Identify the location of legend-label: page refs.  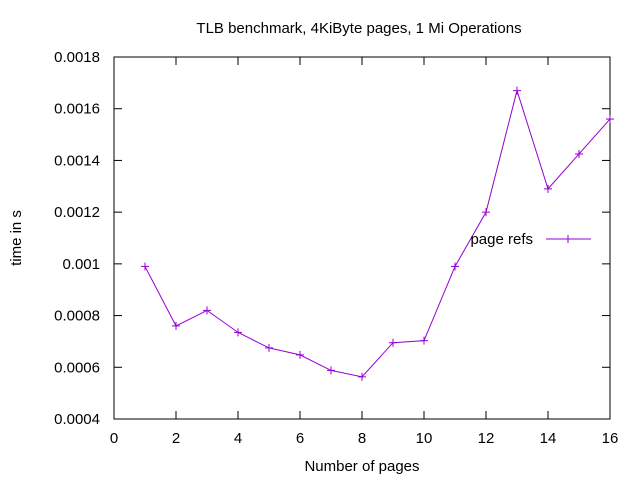
(501, 239).